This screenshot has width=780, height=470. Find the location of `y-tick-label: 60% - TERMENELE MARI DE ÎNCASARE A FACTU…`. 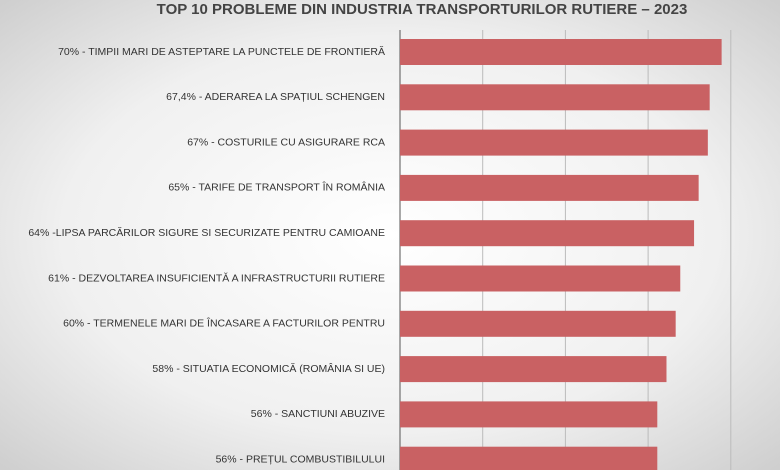

y-tick-label: 60% - TERMENELE MARI DE ÎNCASARE A FACTU… is located at coordinates (224, 323).